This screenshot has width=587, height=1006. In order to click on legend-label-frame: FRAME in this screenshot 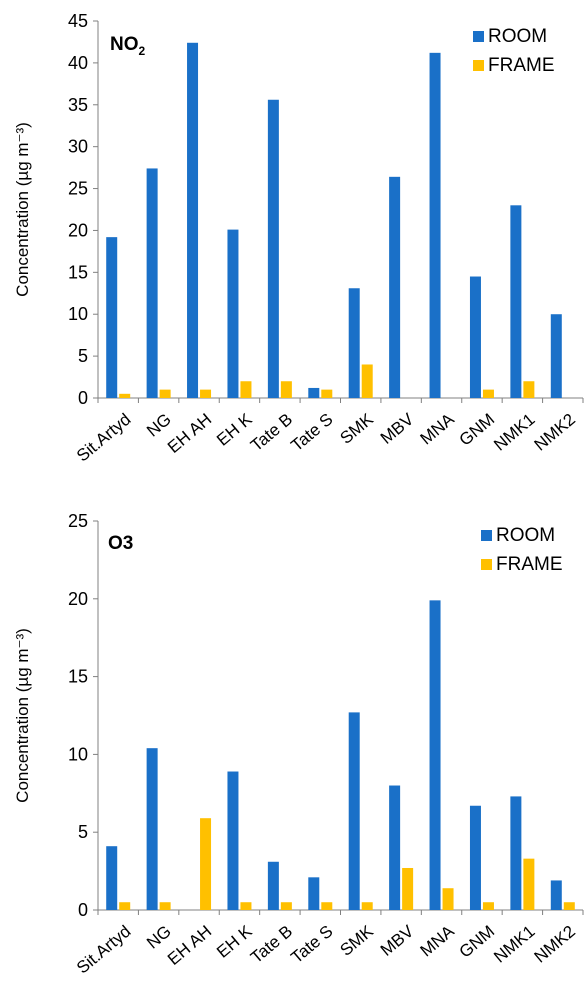, I will do `click(521, 65)`.